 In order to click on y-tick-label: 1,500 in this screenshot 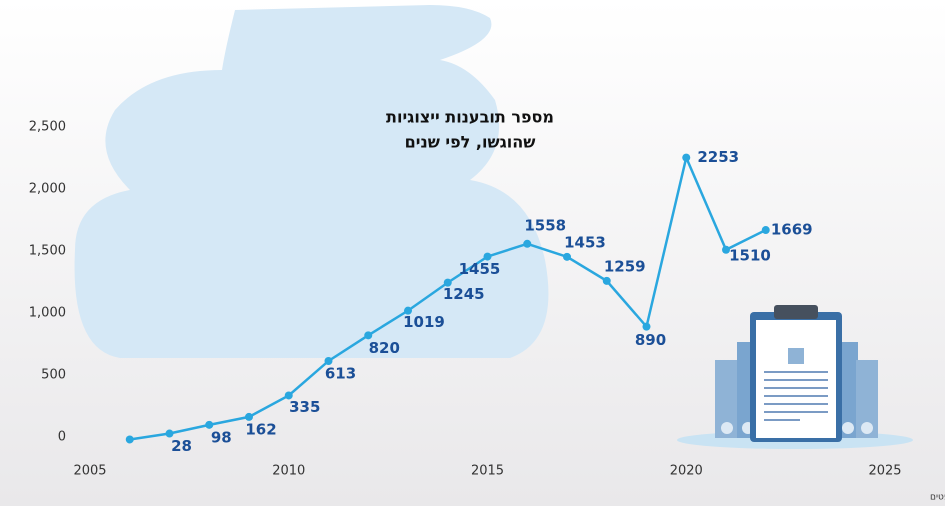, I will do `click(47, 251)`.